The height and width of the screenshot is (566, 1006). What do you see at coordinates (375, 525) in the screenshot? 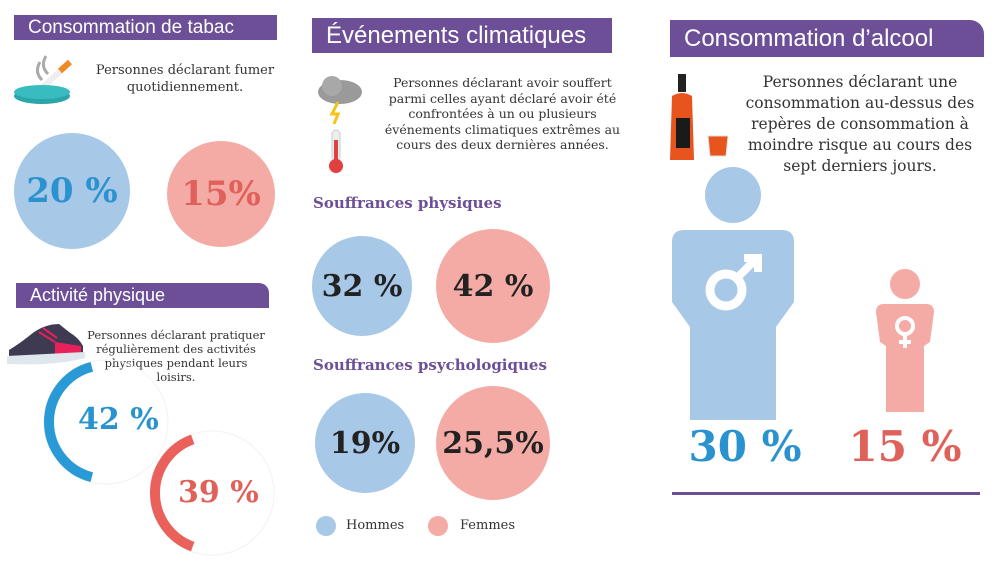
I see `legend-hommes-label: Hommes` at bounding box center [375, 525].